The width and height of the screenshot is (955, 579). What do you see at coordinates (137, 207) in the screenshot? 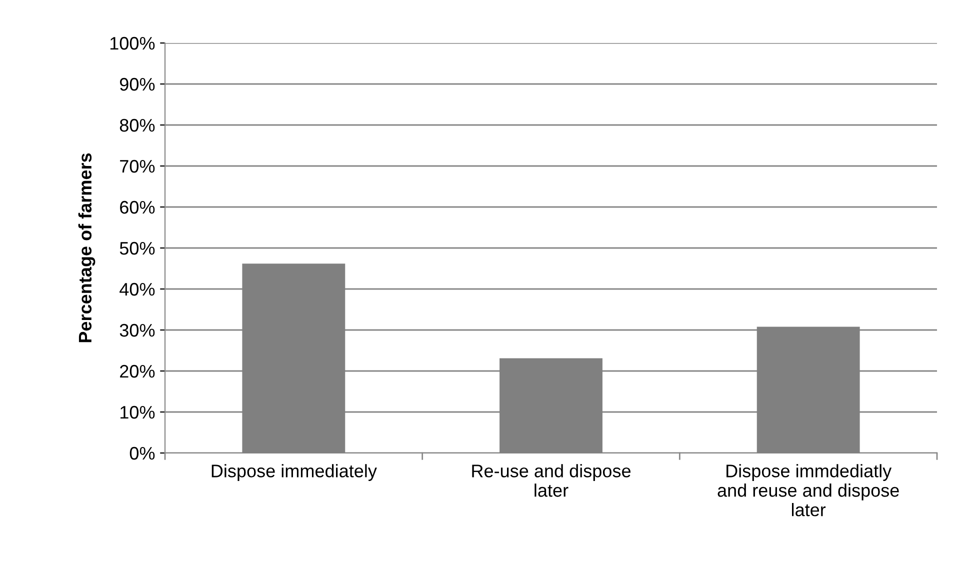
I see `y-tick-label: 60%` at bounding box center [137, 207].